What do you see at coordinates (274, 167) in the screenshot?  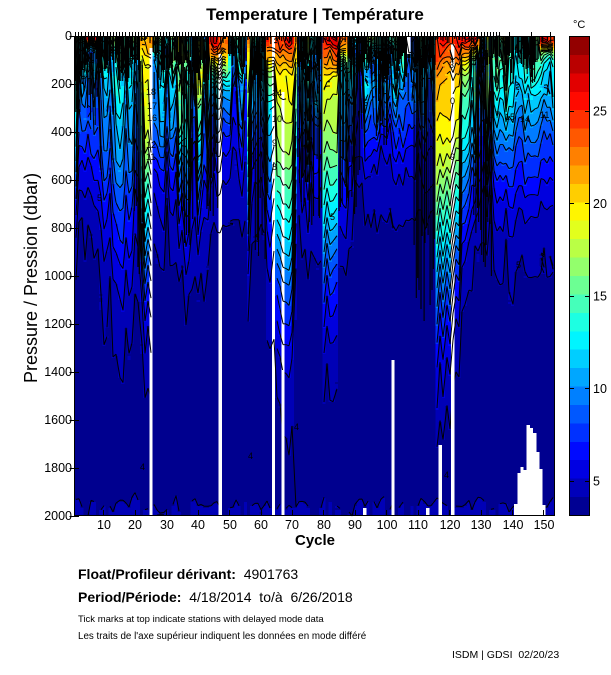 I see `svg-text: 8` at bounding box center [274, 167].